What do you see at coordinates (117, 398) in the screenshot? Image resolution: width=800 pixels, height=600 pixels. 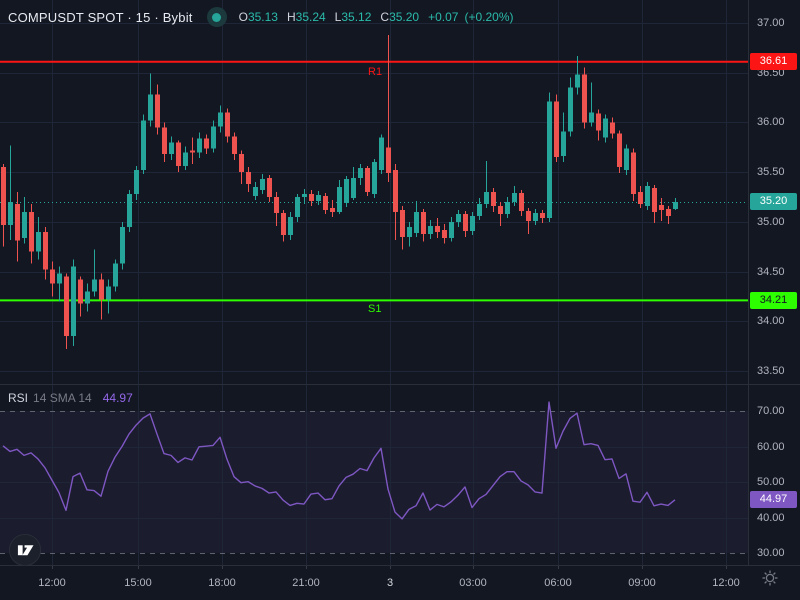 I see `rsi-legend-value: 44.97` at bounding box center [117, 398].